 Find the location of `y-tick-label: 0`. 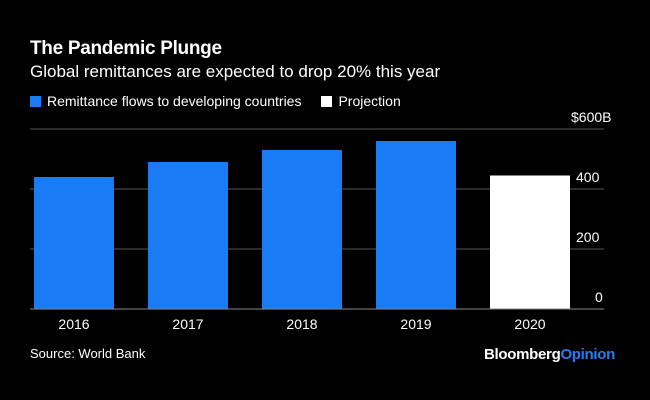

y-tick-label: 0 is located at coordinates (599, 297).